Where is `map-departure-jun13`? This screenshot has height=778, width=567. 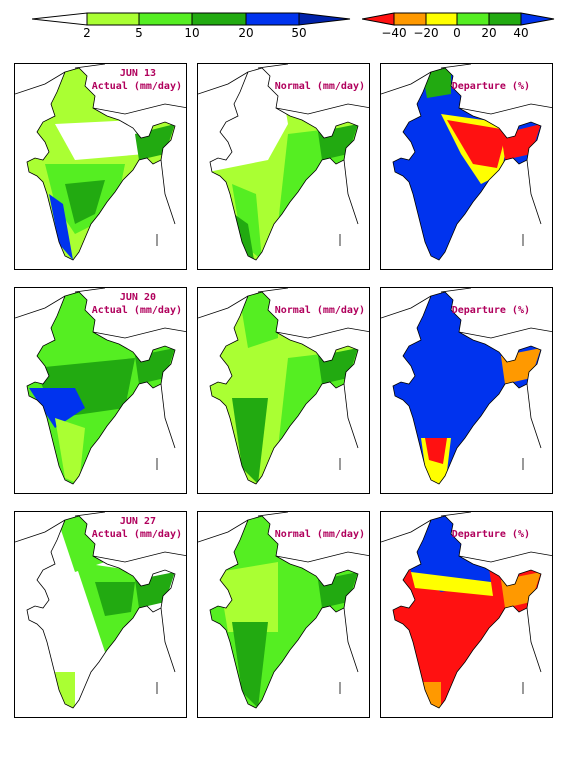 map-departure-jun13 is located at coordinates (466, 162).